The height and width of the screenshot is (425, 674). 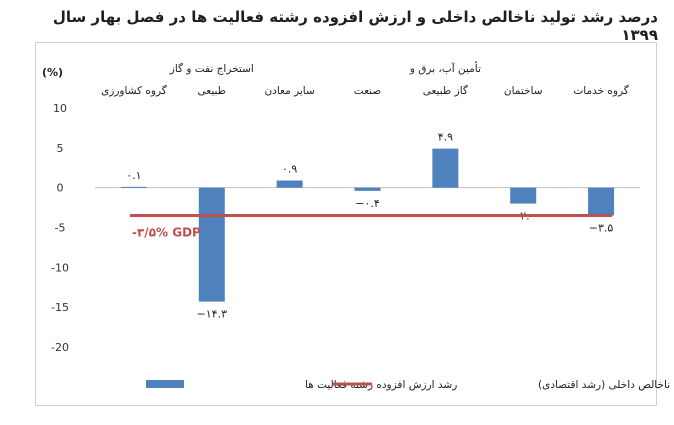 I want to click on legend-label-bar: رشد ارزش افزوده رشته فعالیت ها, so click(x=381, y=385).